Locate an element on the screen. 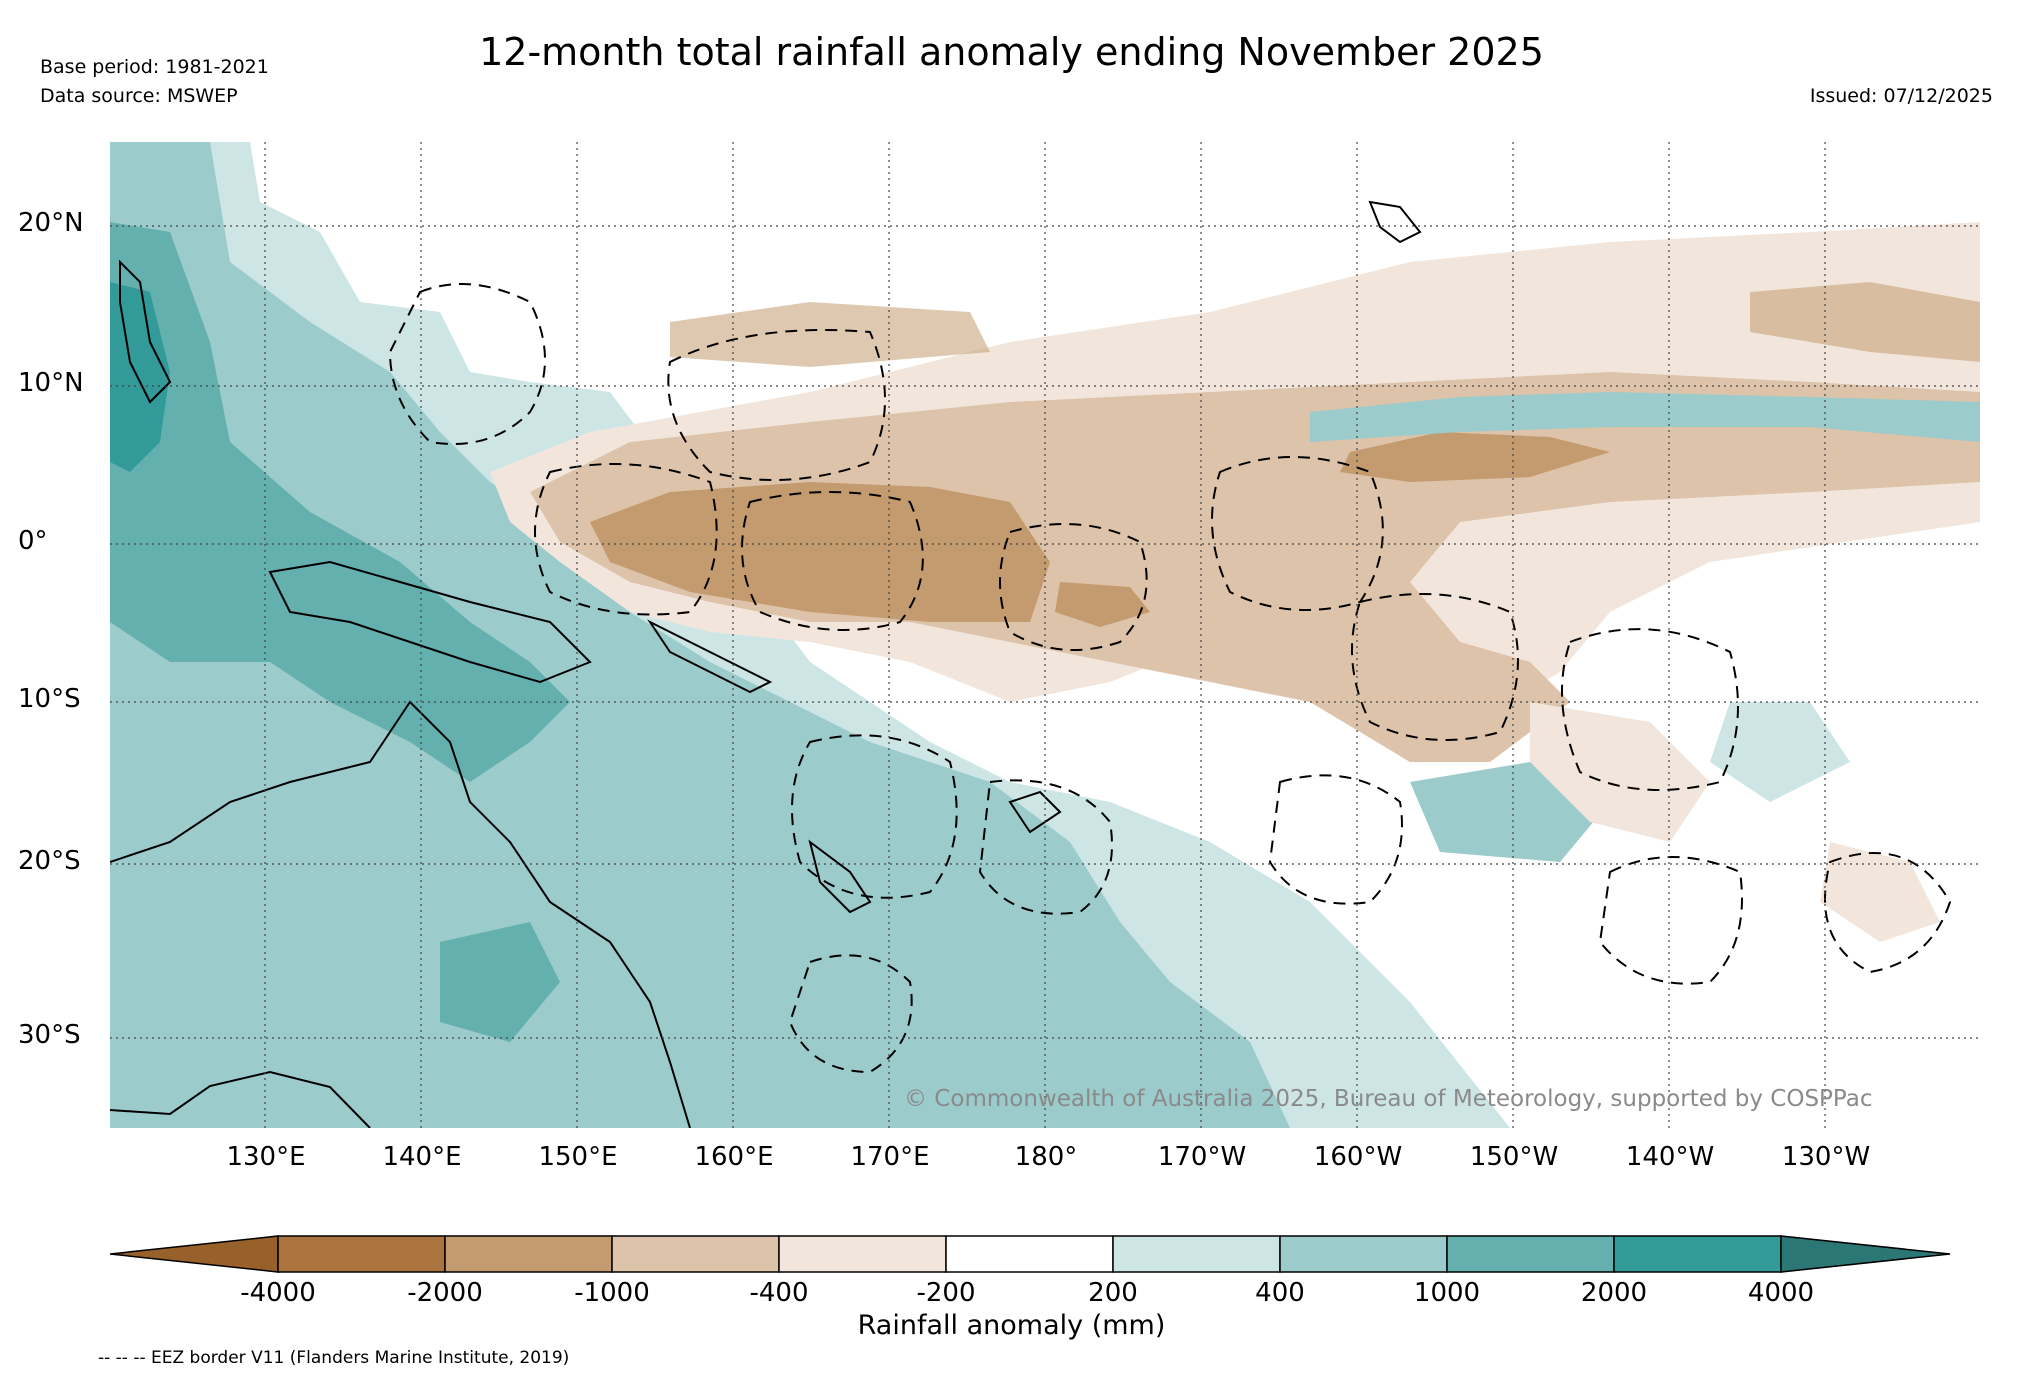 This screenshot has height=1380, width=2023. lon-label-150e: 150°E is located at coordinates (578, 1157).